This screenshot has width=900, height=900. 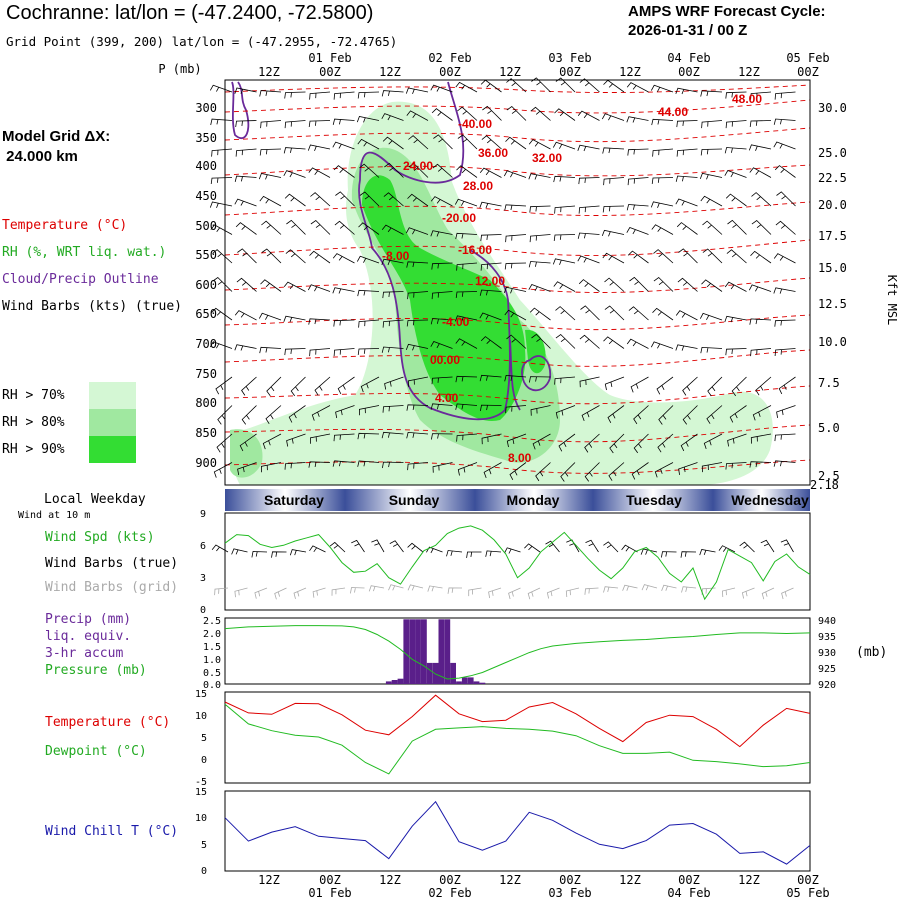 I want to click on bottom-tick-label: 00Z, so click(x=808, y=880).